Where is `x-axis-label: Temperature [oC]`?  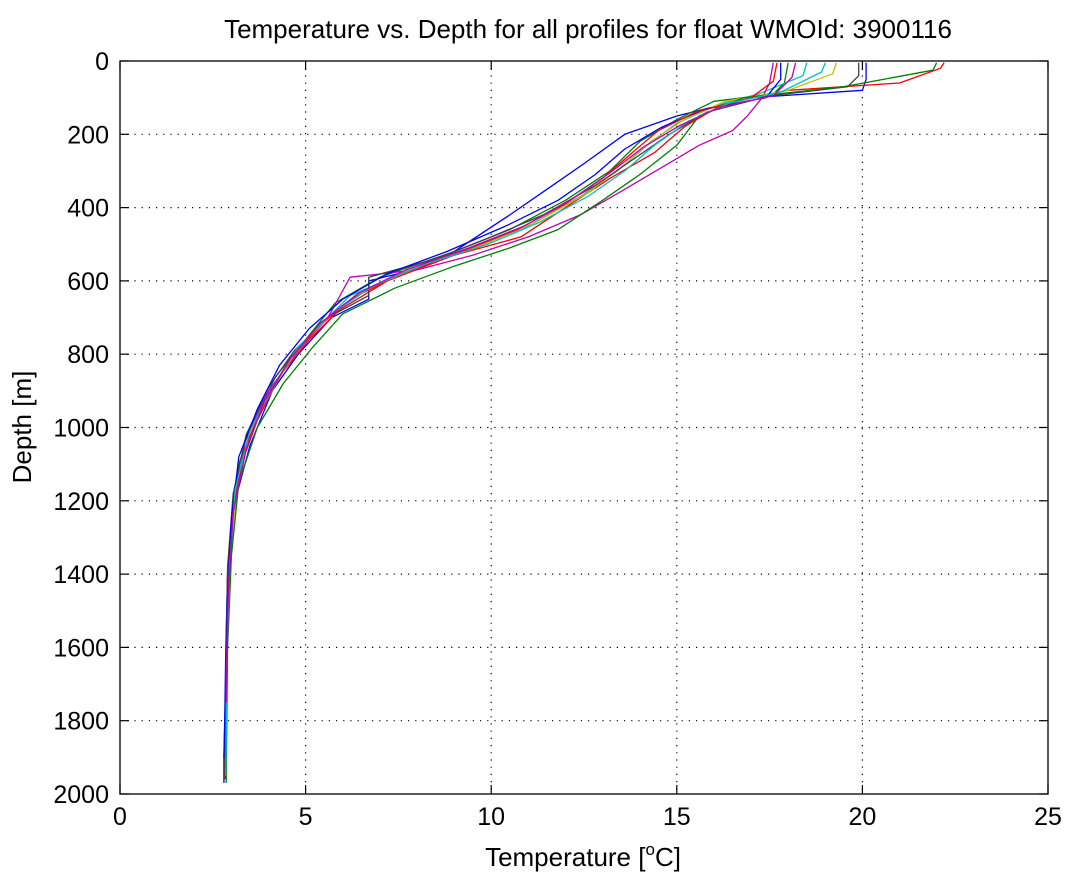 x-axis-label: Temperature [oC] is located at coordinates (583, 856).